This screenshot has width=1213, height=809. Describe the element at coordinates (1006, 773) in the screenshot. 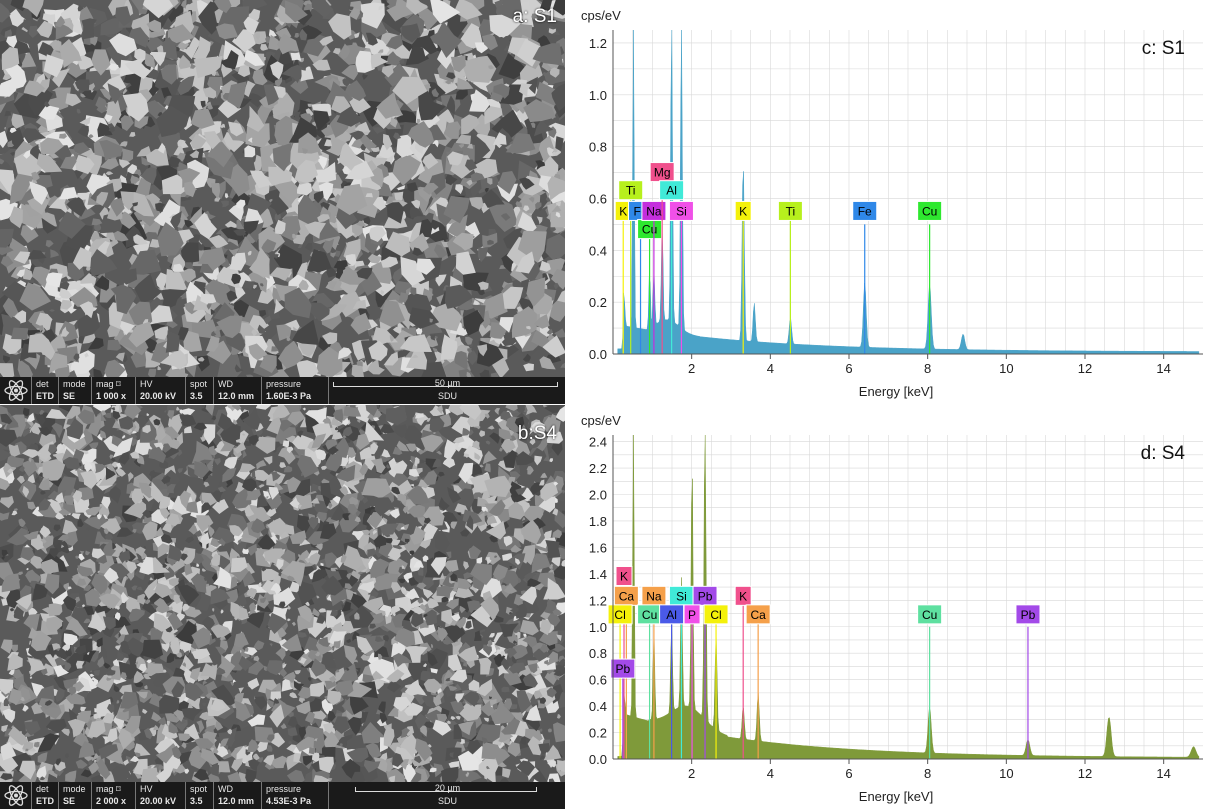

I see `x-tick-label: 10` at that location.